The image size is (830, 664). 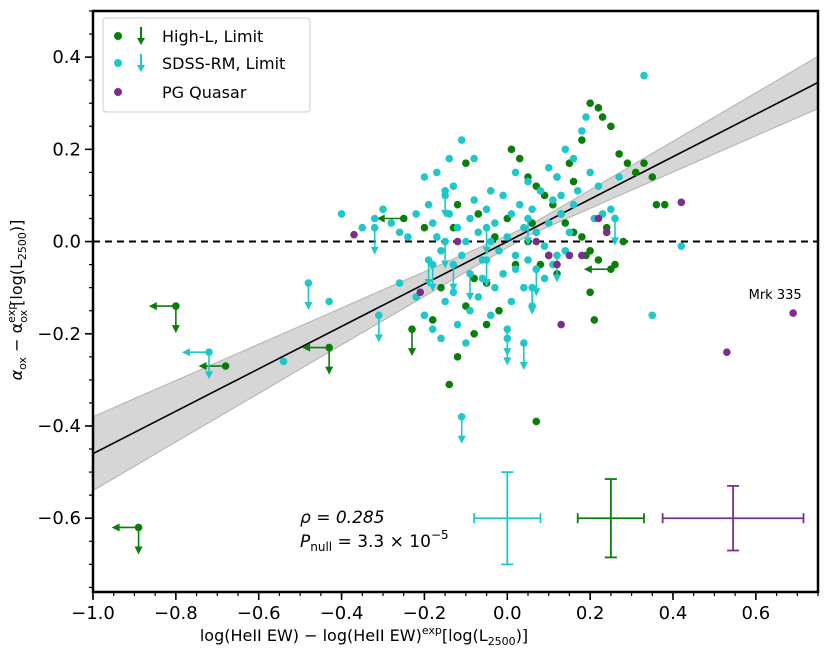 What do you see at coordinates (590, 613) in the screenshot?
I see `x-tick-label: 0.2` at bounding box center [590, 613].